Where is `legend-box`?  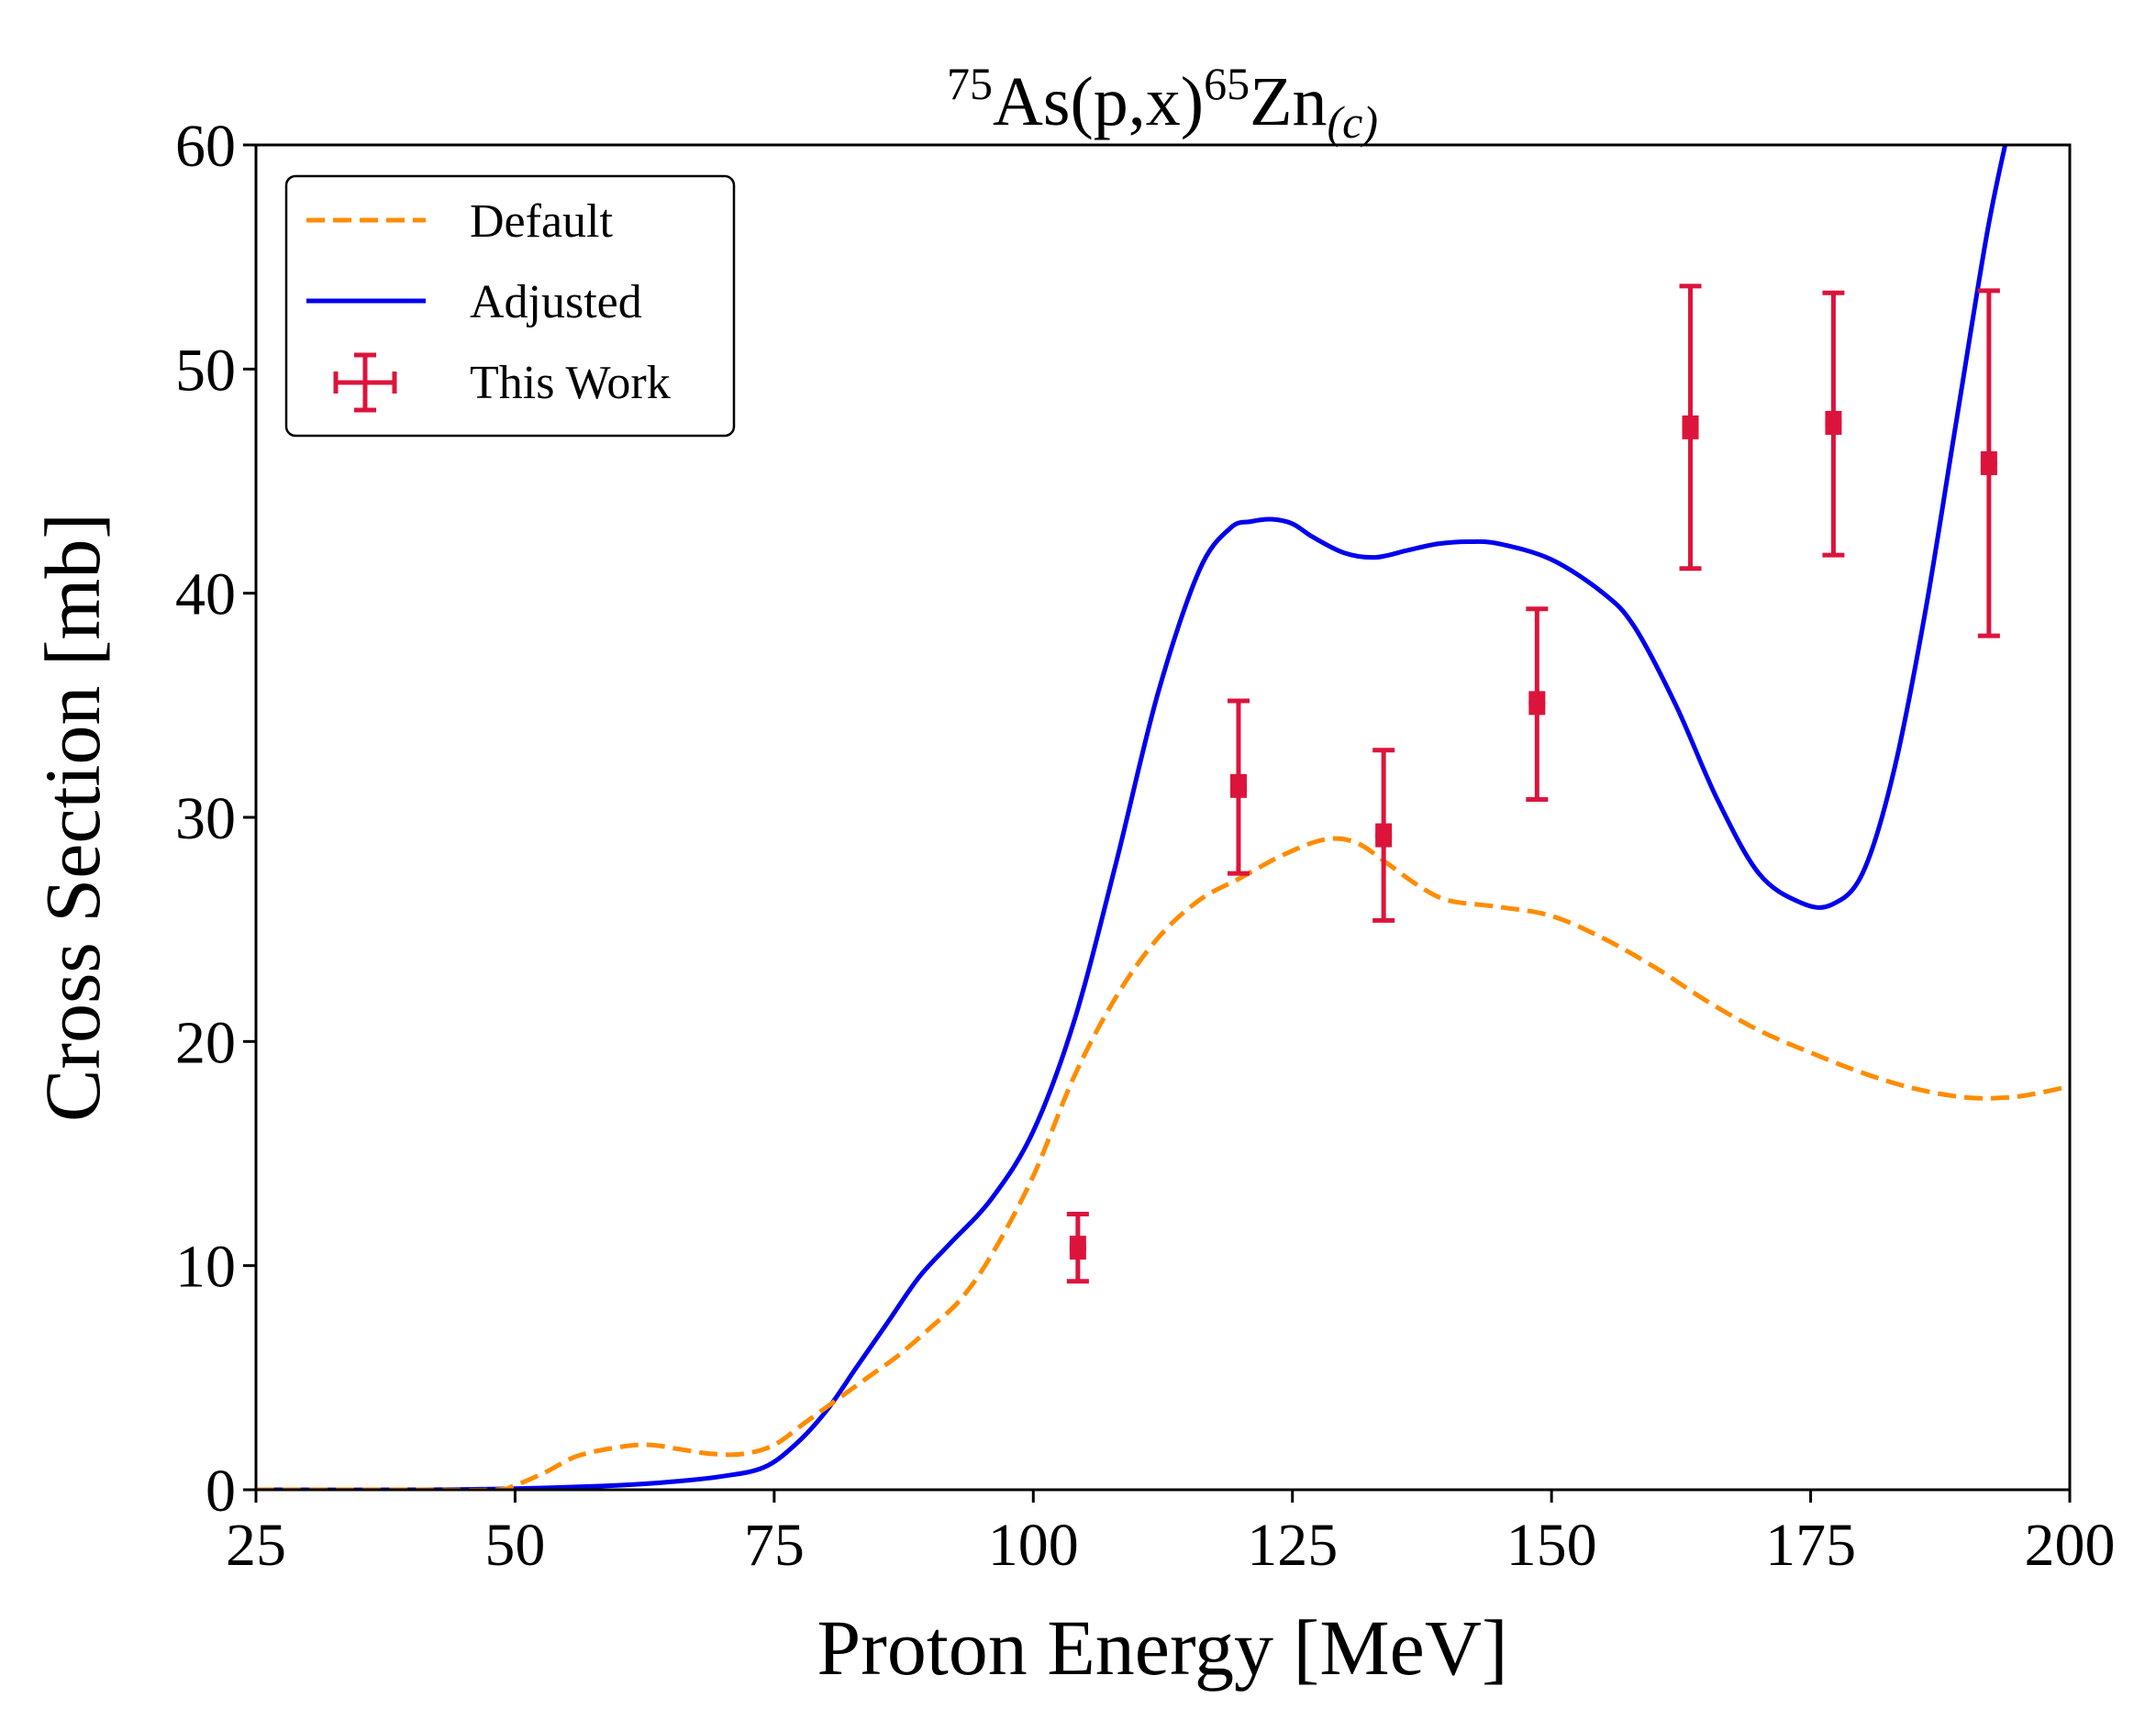 legend-box is located at coordinates (510, 306).